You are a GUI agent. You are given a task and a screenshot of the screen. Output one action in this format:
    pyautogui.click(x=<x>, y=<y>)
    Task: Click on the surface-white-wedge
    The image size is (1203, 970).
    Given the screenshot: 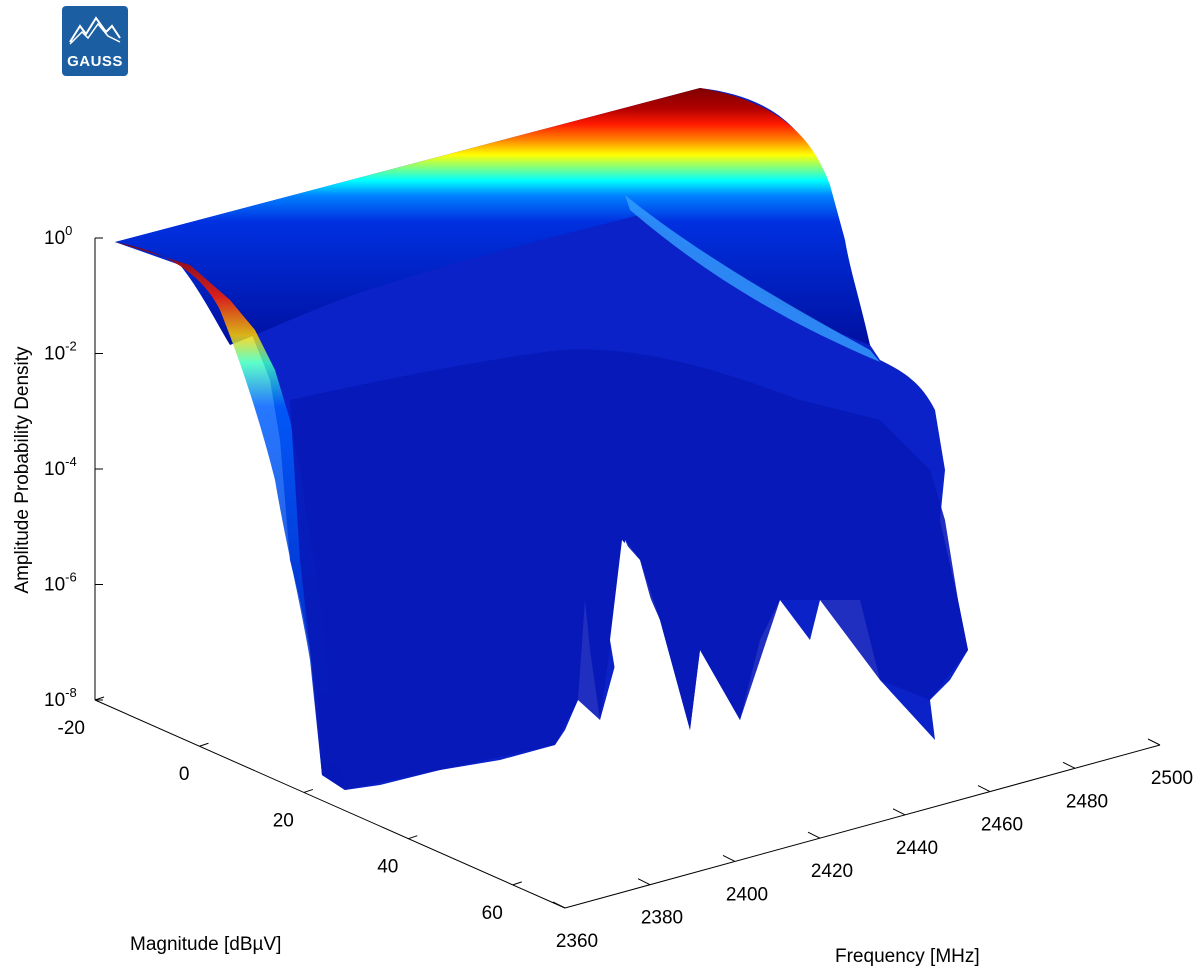 What is the action you would take?
    pyautogui.click(x=636, y=630)
    